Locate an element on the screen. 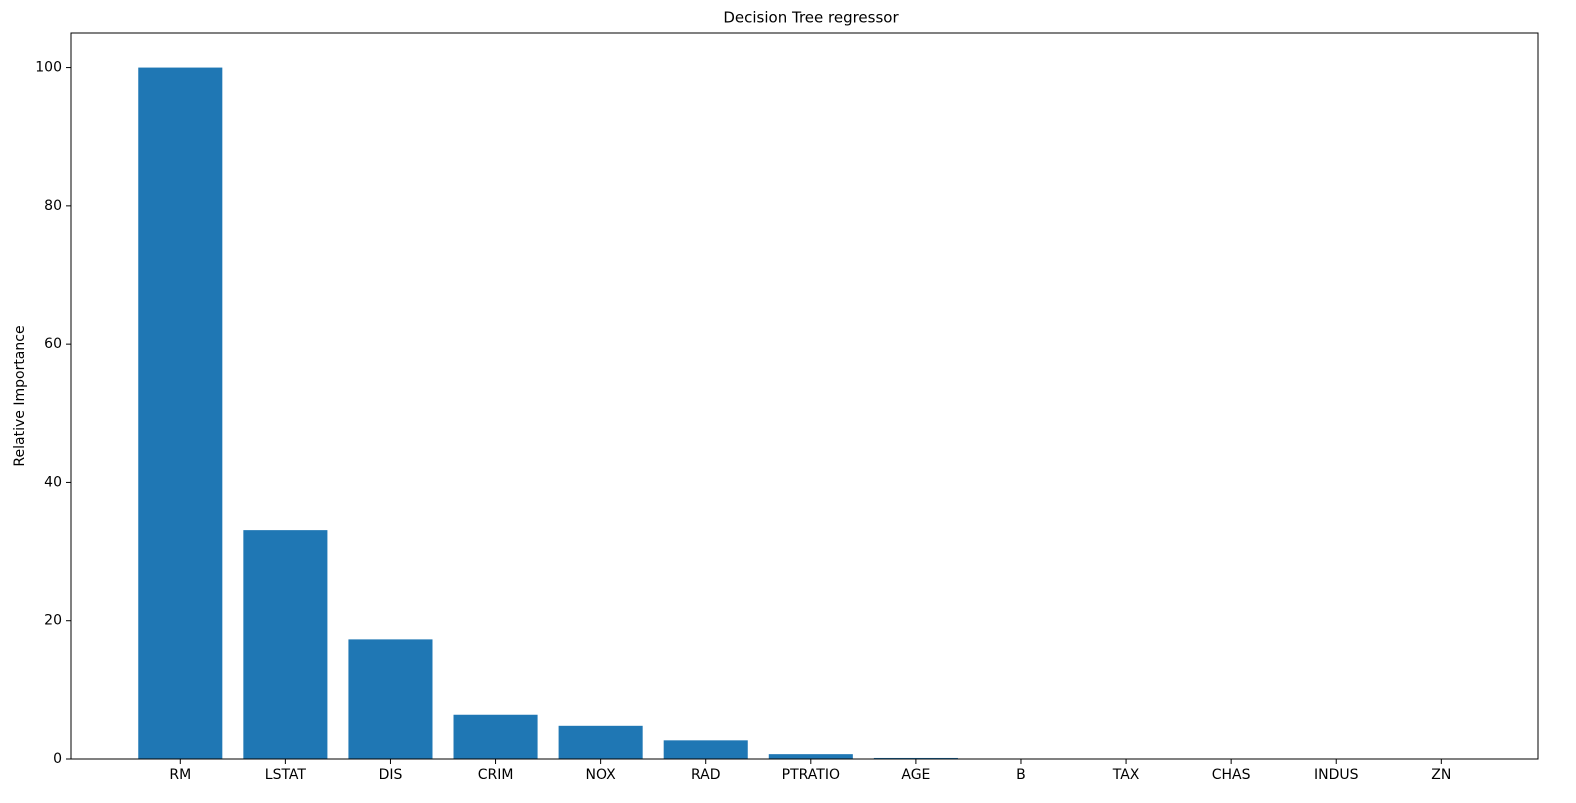  x-tick-label: TAX is located at coordinates (1126, 775).